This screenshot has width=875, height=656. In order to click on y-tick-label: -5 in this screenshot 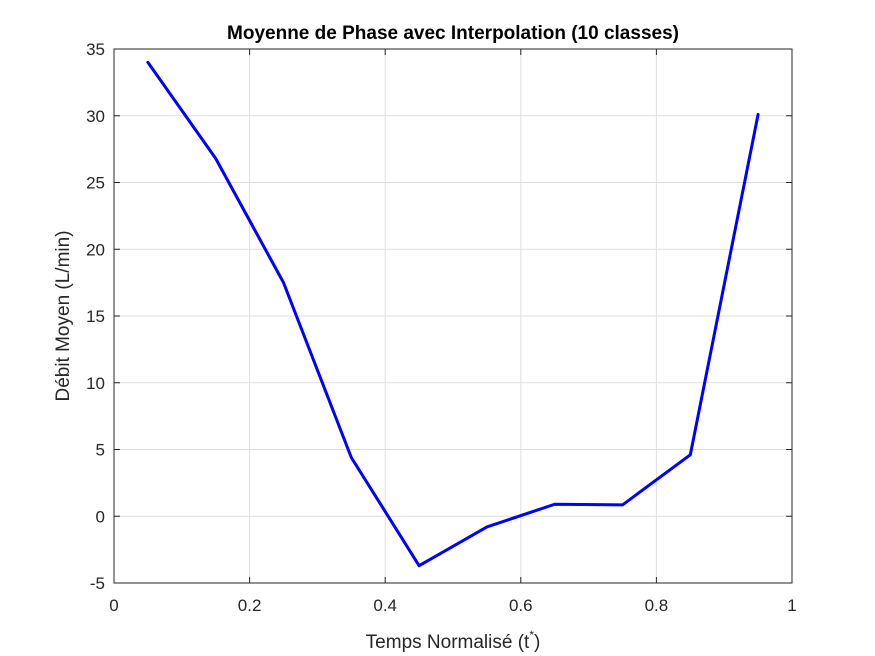, I will do `click(97, 583)`.